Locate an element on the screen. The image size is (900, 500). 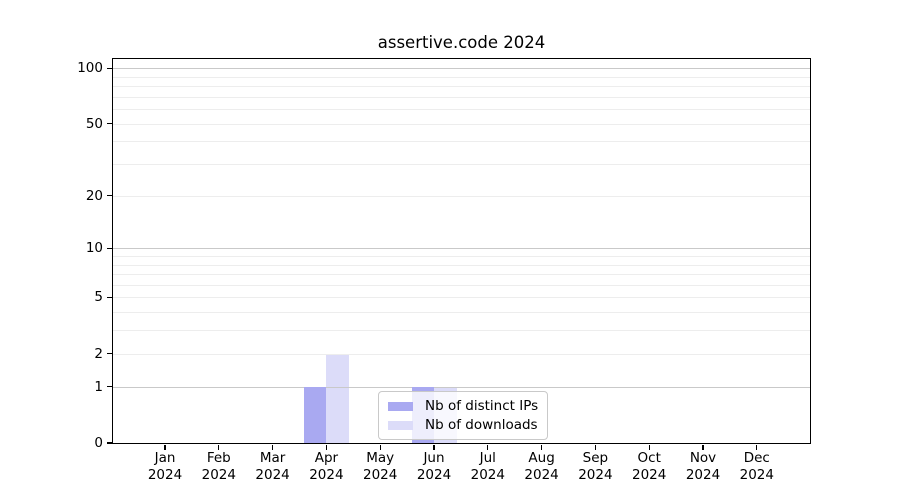
y-tick-label: 50 is located at coordinates (94, 123).